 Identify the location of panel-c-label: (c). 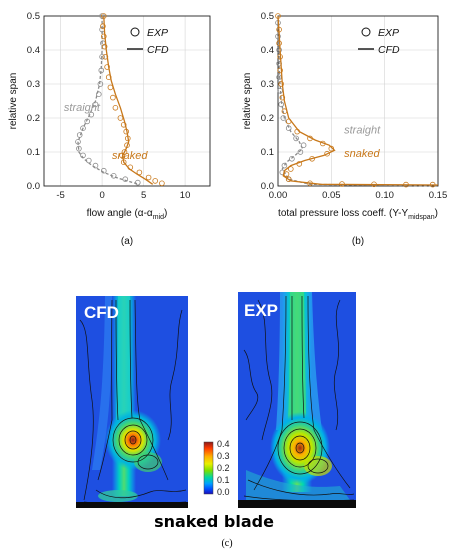
(226, 543).